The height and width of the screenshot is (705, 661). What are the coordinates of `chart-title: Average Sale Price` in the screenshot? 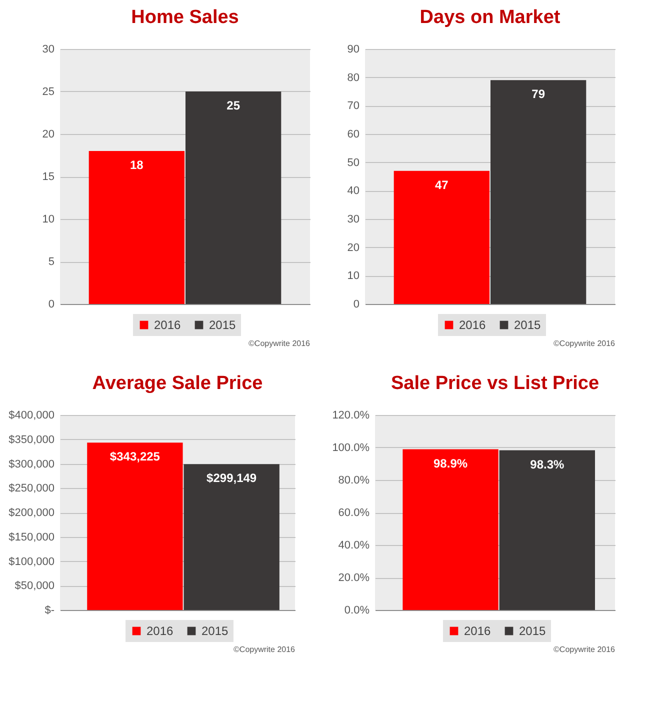 It's located at (177, 383).